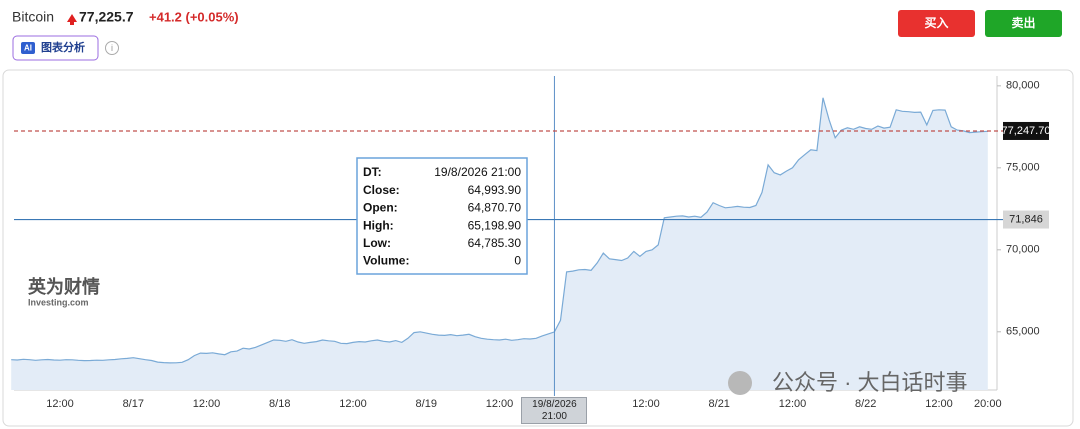 The width and height of the screenshot is (1080, 429). I want to click on tooltip-key: Open:, so click(380, 208).